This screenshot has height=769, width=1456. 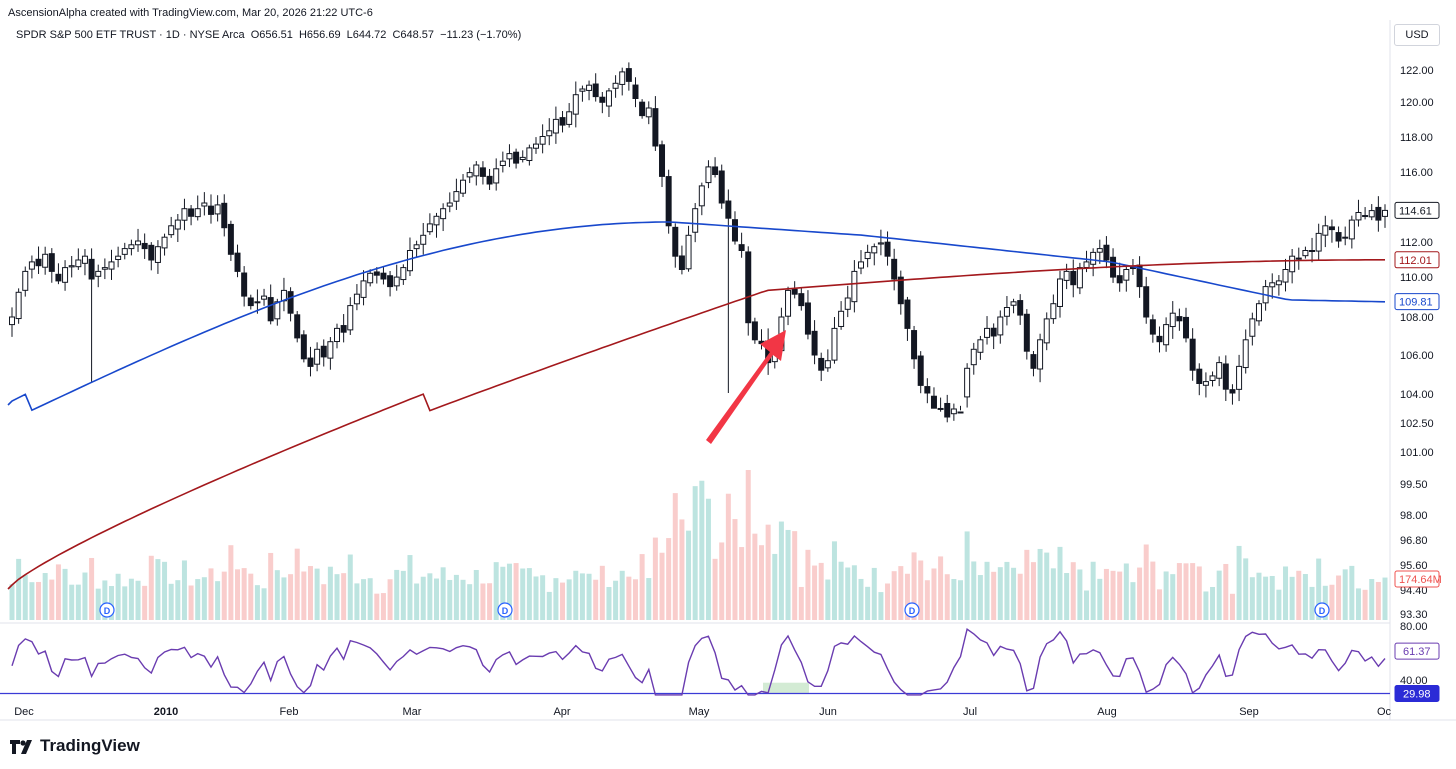 What do you see at coordinates (1416, 138) in the screenshot?
I see `price-axis-tick: 118.00` at bounding box center [1416, 138].